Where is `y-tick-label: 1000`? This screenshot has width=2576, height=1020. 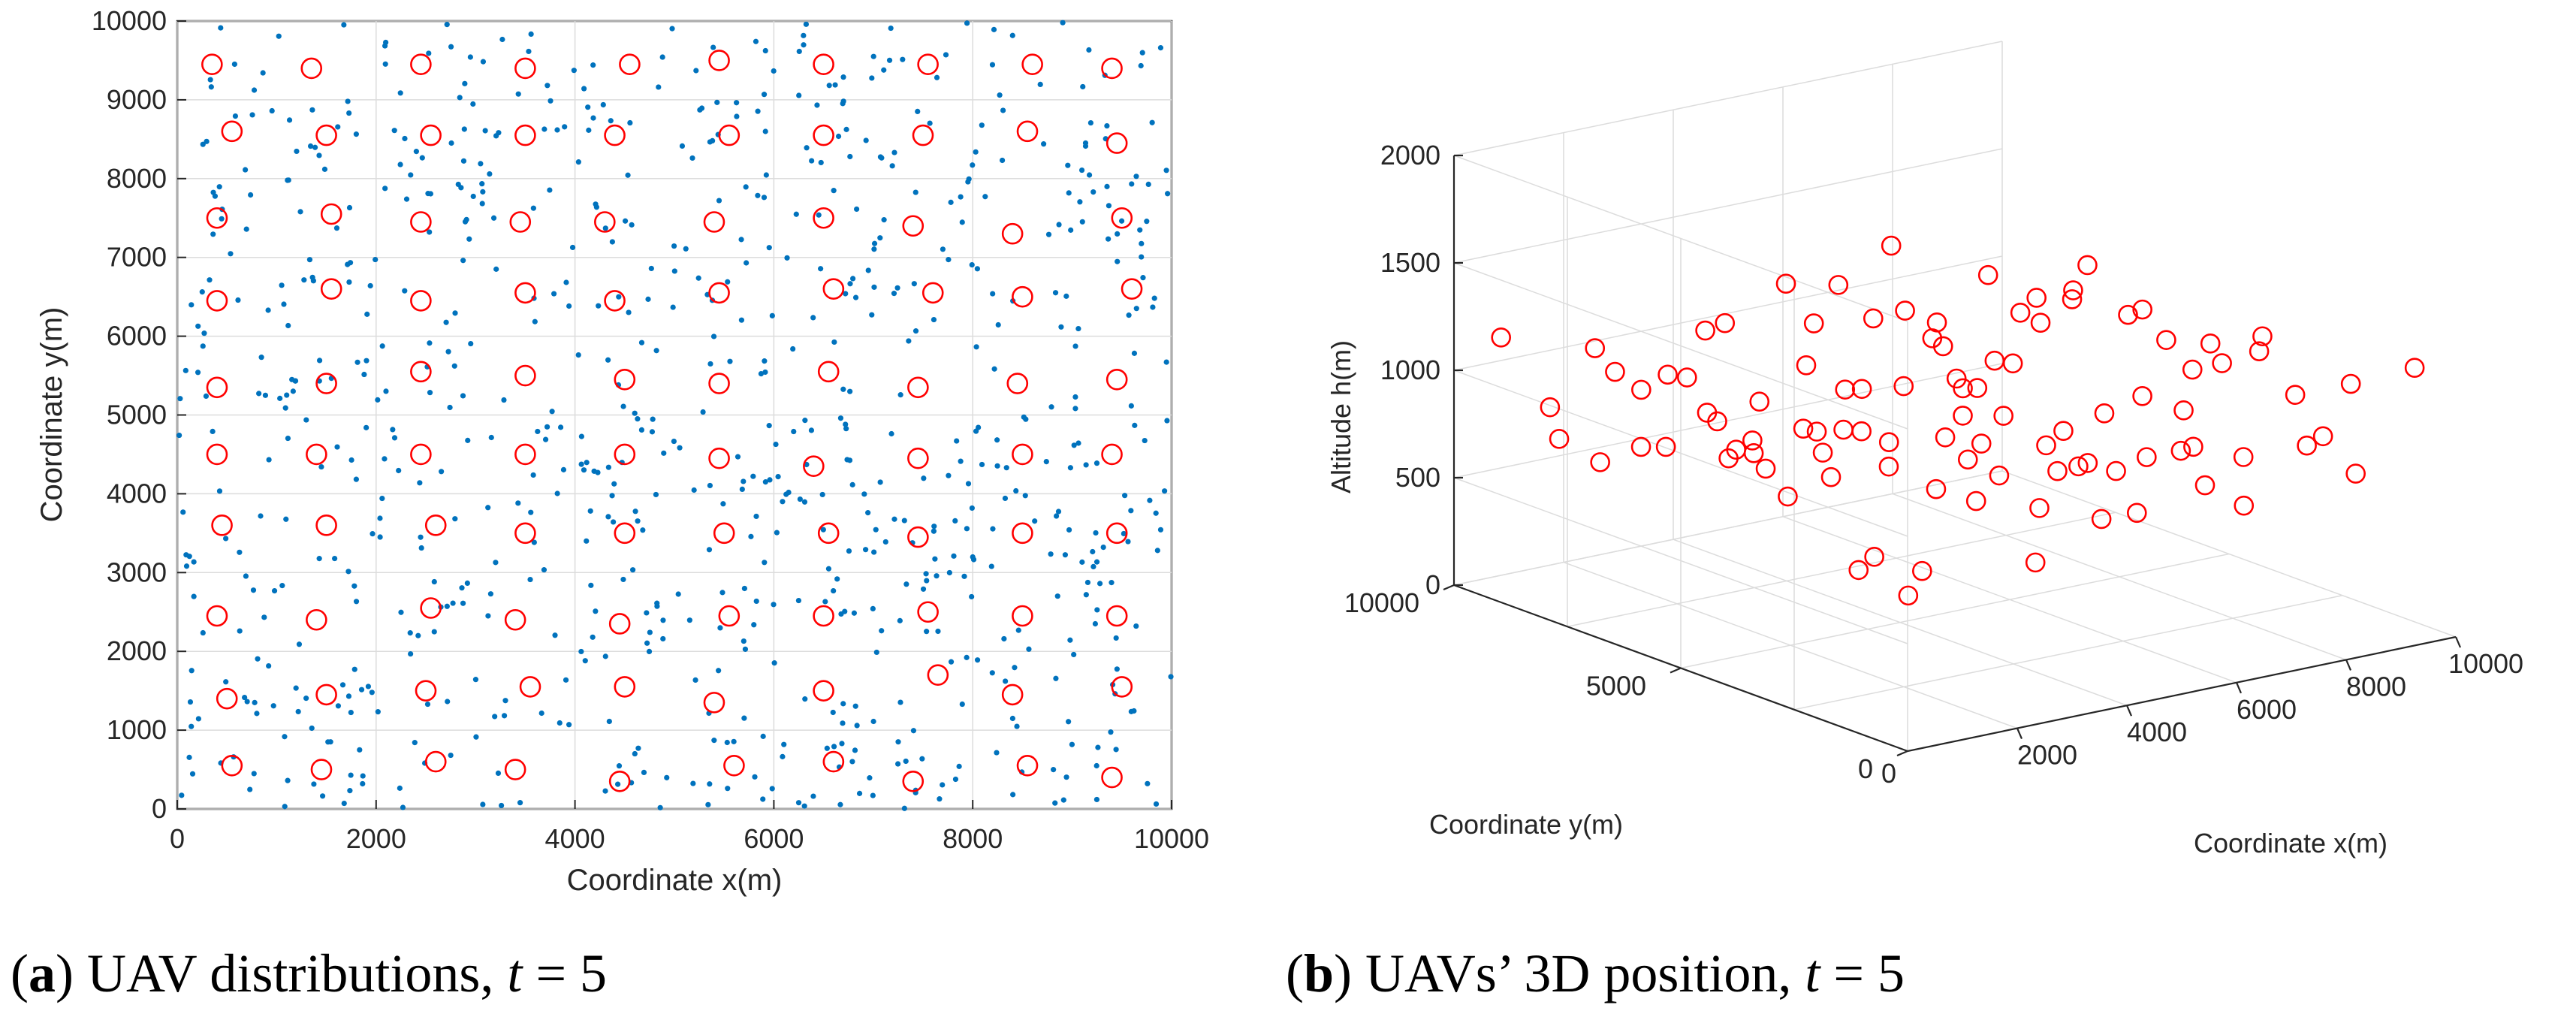
y-tick-label: 1000 is located at coordinates (137, 729).